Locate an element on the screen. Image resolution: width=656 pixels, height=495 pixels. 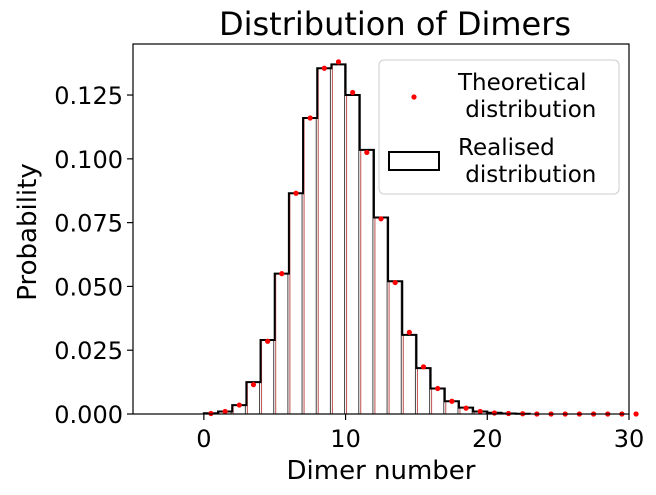
x-tick-label: 10 is located at coordinates (345, 439).